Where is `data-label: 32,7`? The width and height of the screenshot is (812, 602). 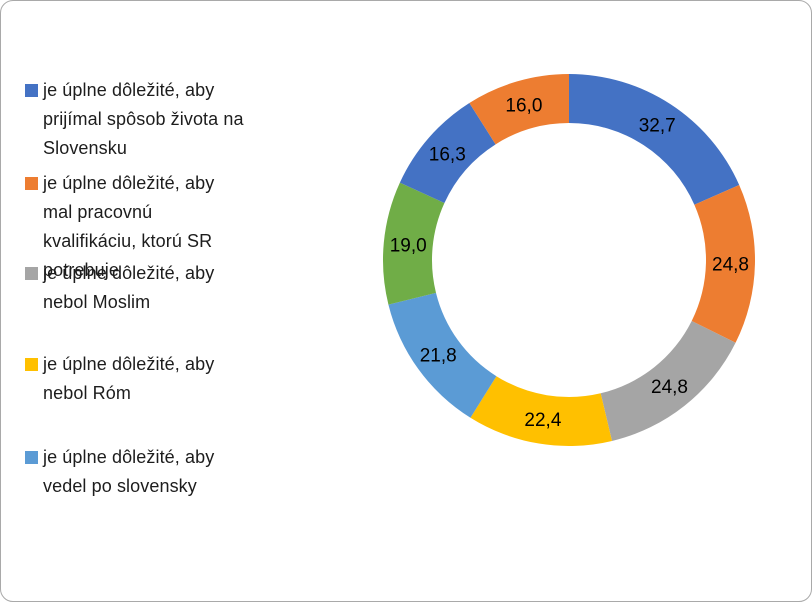 data-label: 32,7 is located at coordinates (657, 125).